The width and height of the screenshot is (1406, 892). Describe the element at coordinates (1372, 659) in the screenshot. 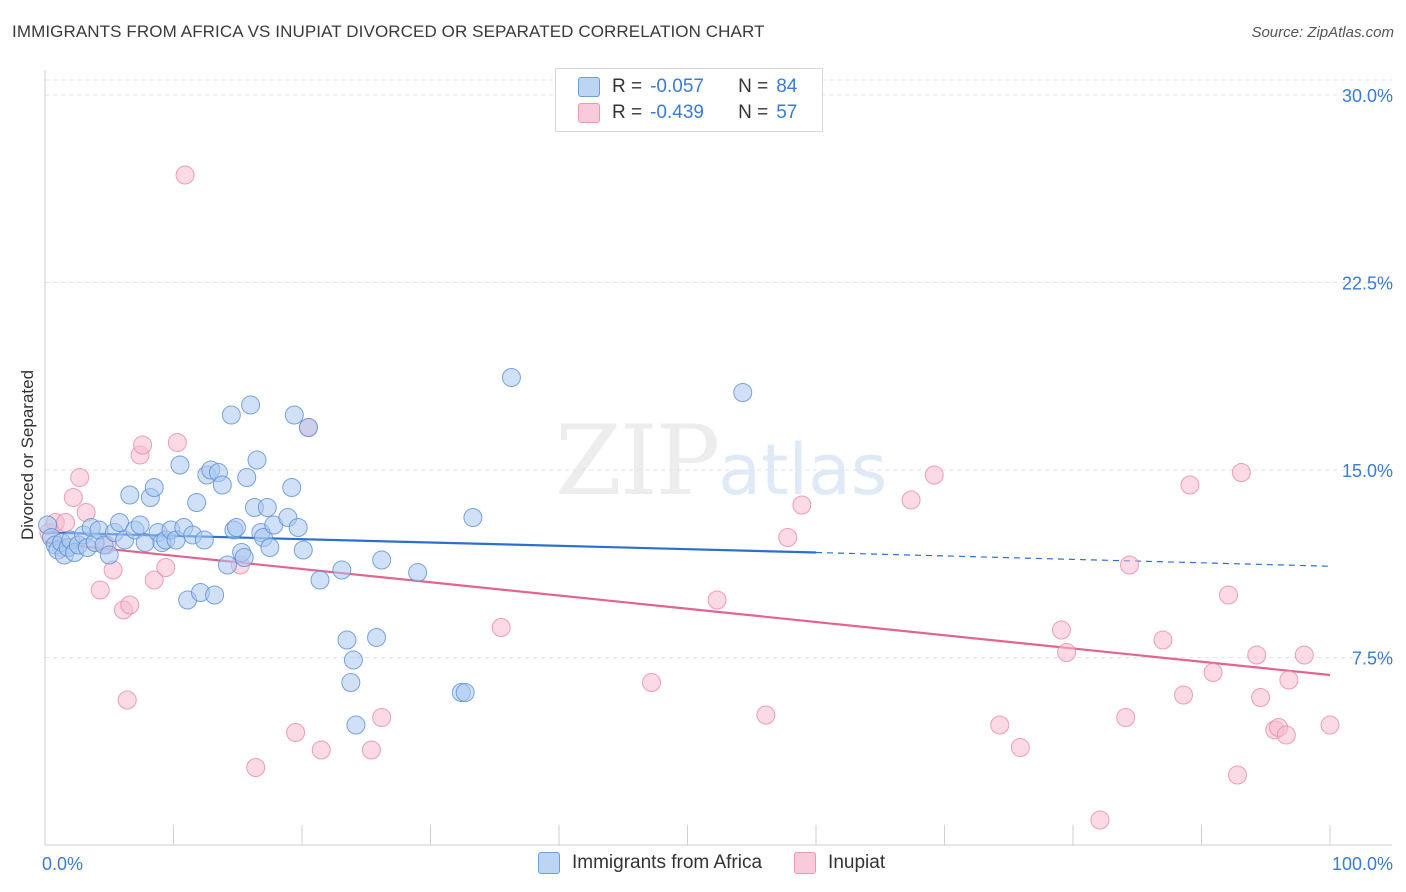

I see `y-tick-label: 7.5%` at that location.